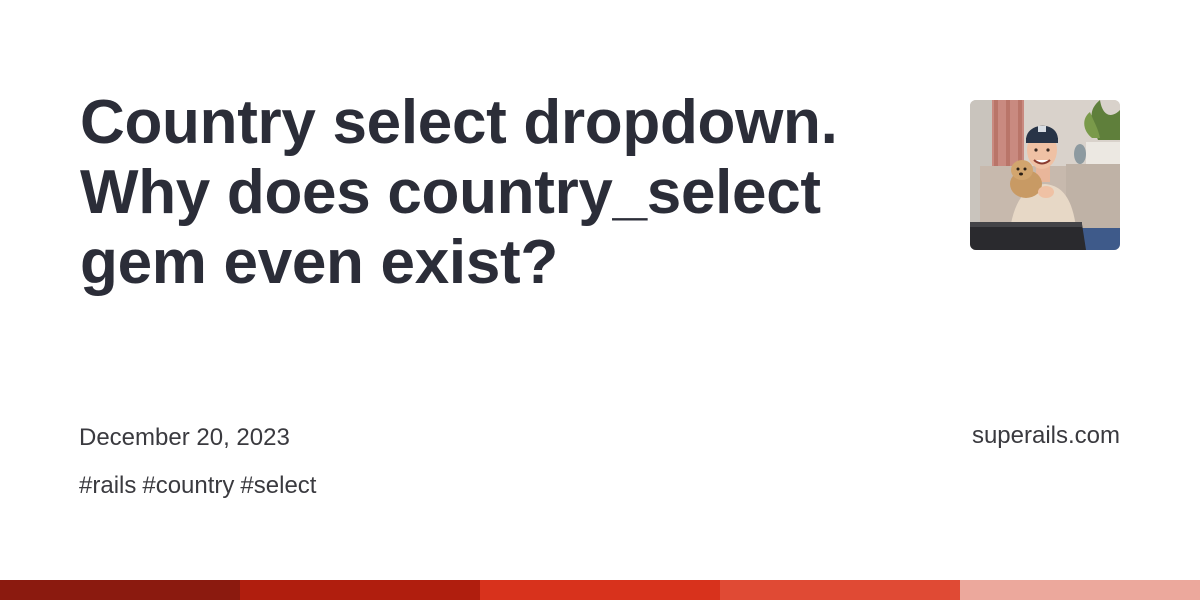  Describe the element at coordinates (459, 122) in the screenshot. I see `post-title-line-1: Country select dropdown.` at that location.